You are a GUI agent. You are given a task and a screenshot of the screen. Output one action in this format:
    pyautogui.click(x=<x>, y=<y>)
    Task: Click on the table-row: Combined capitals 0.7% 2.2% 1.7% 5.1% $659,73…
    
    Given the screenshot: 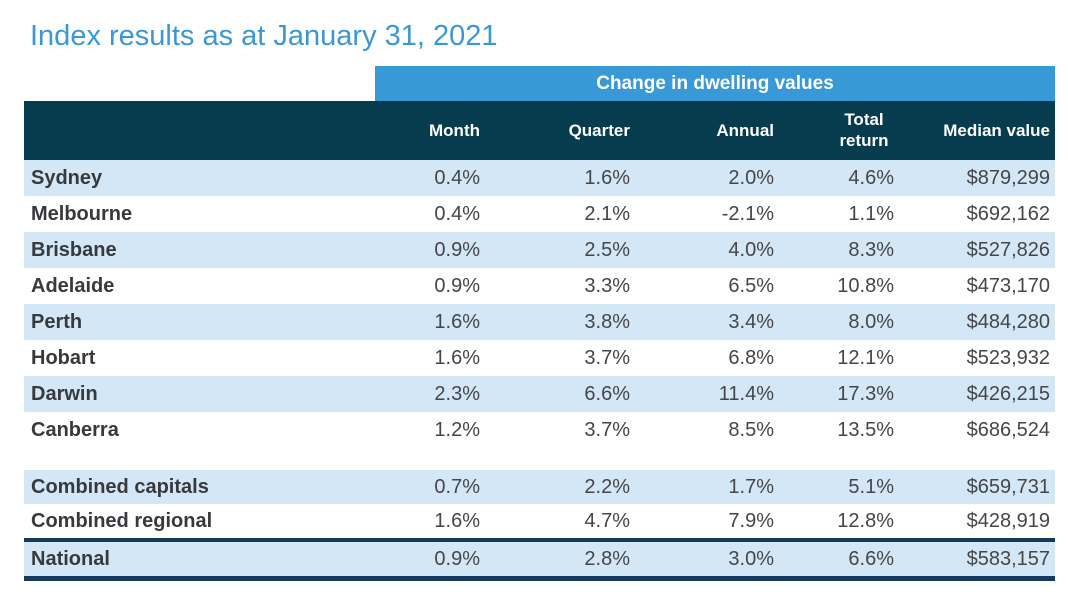 What is the action you would take?
    pyautogui.click(x=539, y=487)
    